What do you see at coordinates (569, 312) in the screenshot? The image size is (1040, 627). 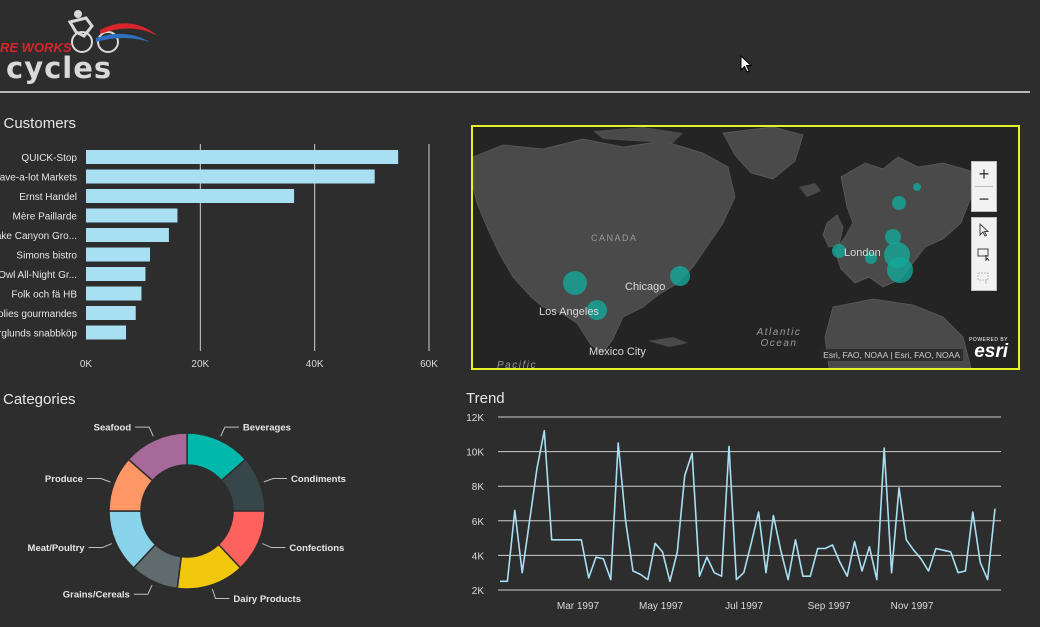 I see `map-label-los-angeles: Los Angeles` at bounding box center [569, 312].